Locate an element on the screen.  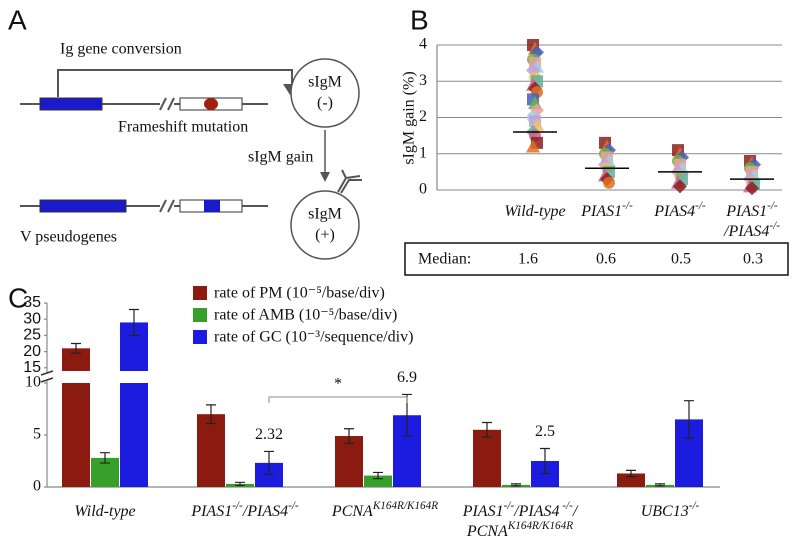
panel-label: B is located at coordinates (419, 19).